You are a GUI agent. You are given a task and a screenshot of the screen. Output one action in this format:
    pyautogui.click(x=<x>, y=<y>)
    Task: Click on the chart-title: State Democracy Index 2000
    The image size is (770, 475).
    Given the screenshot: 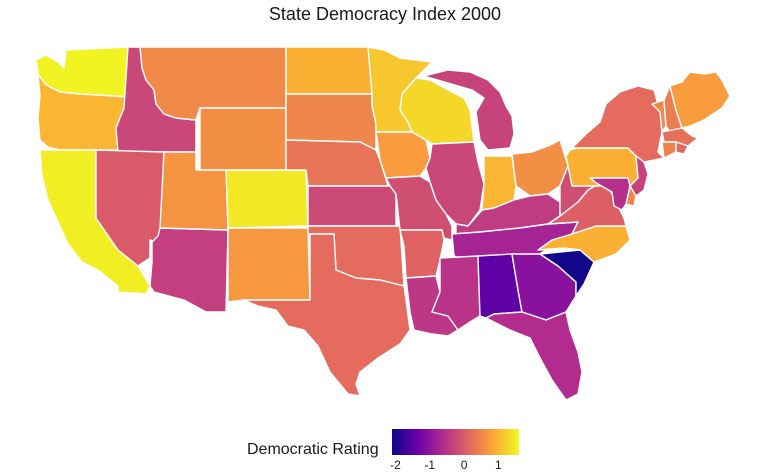 What is the action you would take?
    pyautogui.click(x=385, y=14)
    